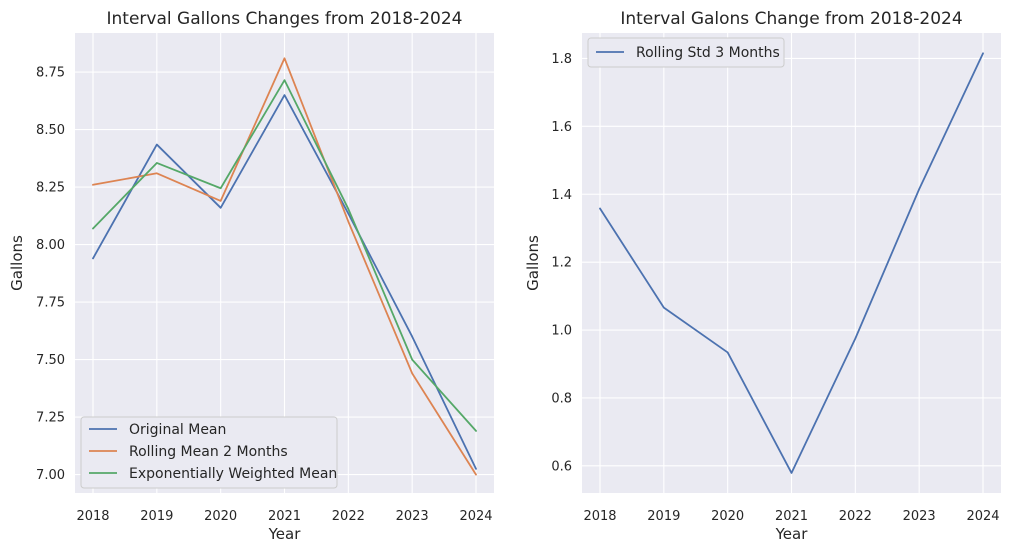 This screenshot has width=1013, height=552. What do you see at coordinates (561, 127) in the screenshot?
I see `y-tick-label: 1.6` at bounding box center [561, 127].